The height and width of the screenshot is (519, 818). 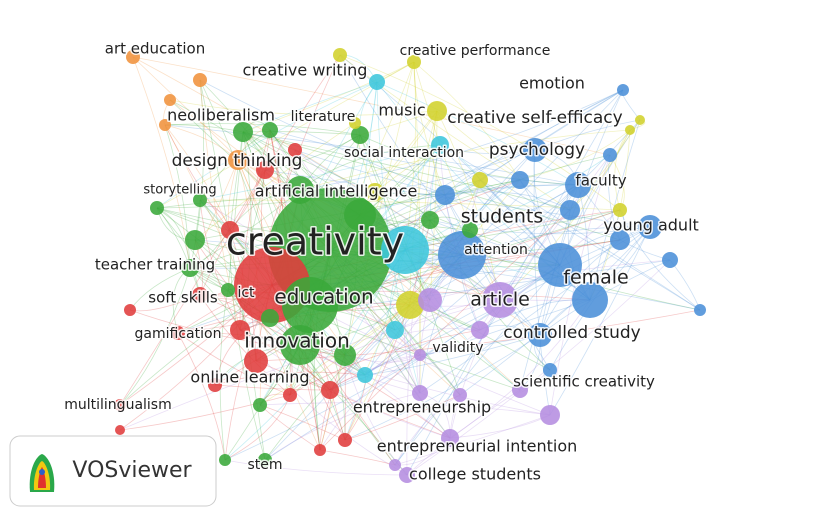 I want to click on node-label: gamification, so click(x=178, y=334).